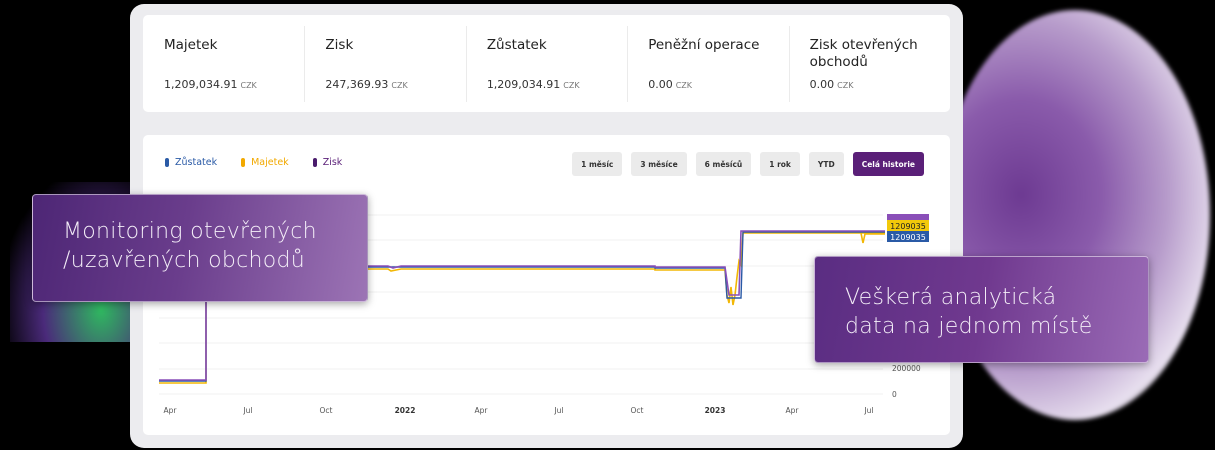  What do you see at coordinates (863, 53) in the screenshot?
I see `stat-title: Zisk otevřených obchodů` at bounding box center [863, 53].